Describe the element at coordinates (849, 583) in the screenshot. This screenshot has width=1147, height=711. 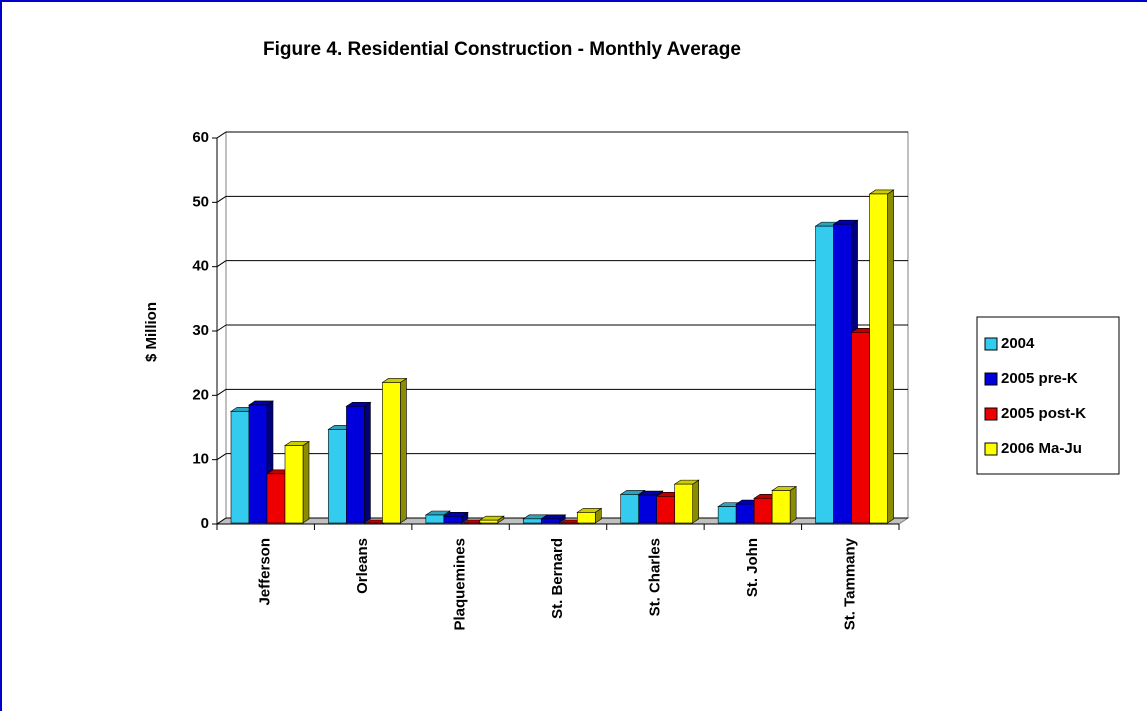
I see `x-tick-label: St. Tammany` at that location.